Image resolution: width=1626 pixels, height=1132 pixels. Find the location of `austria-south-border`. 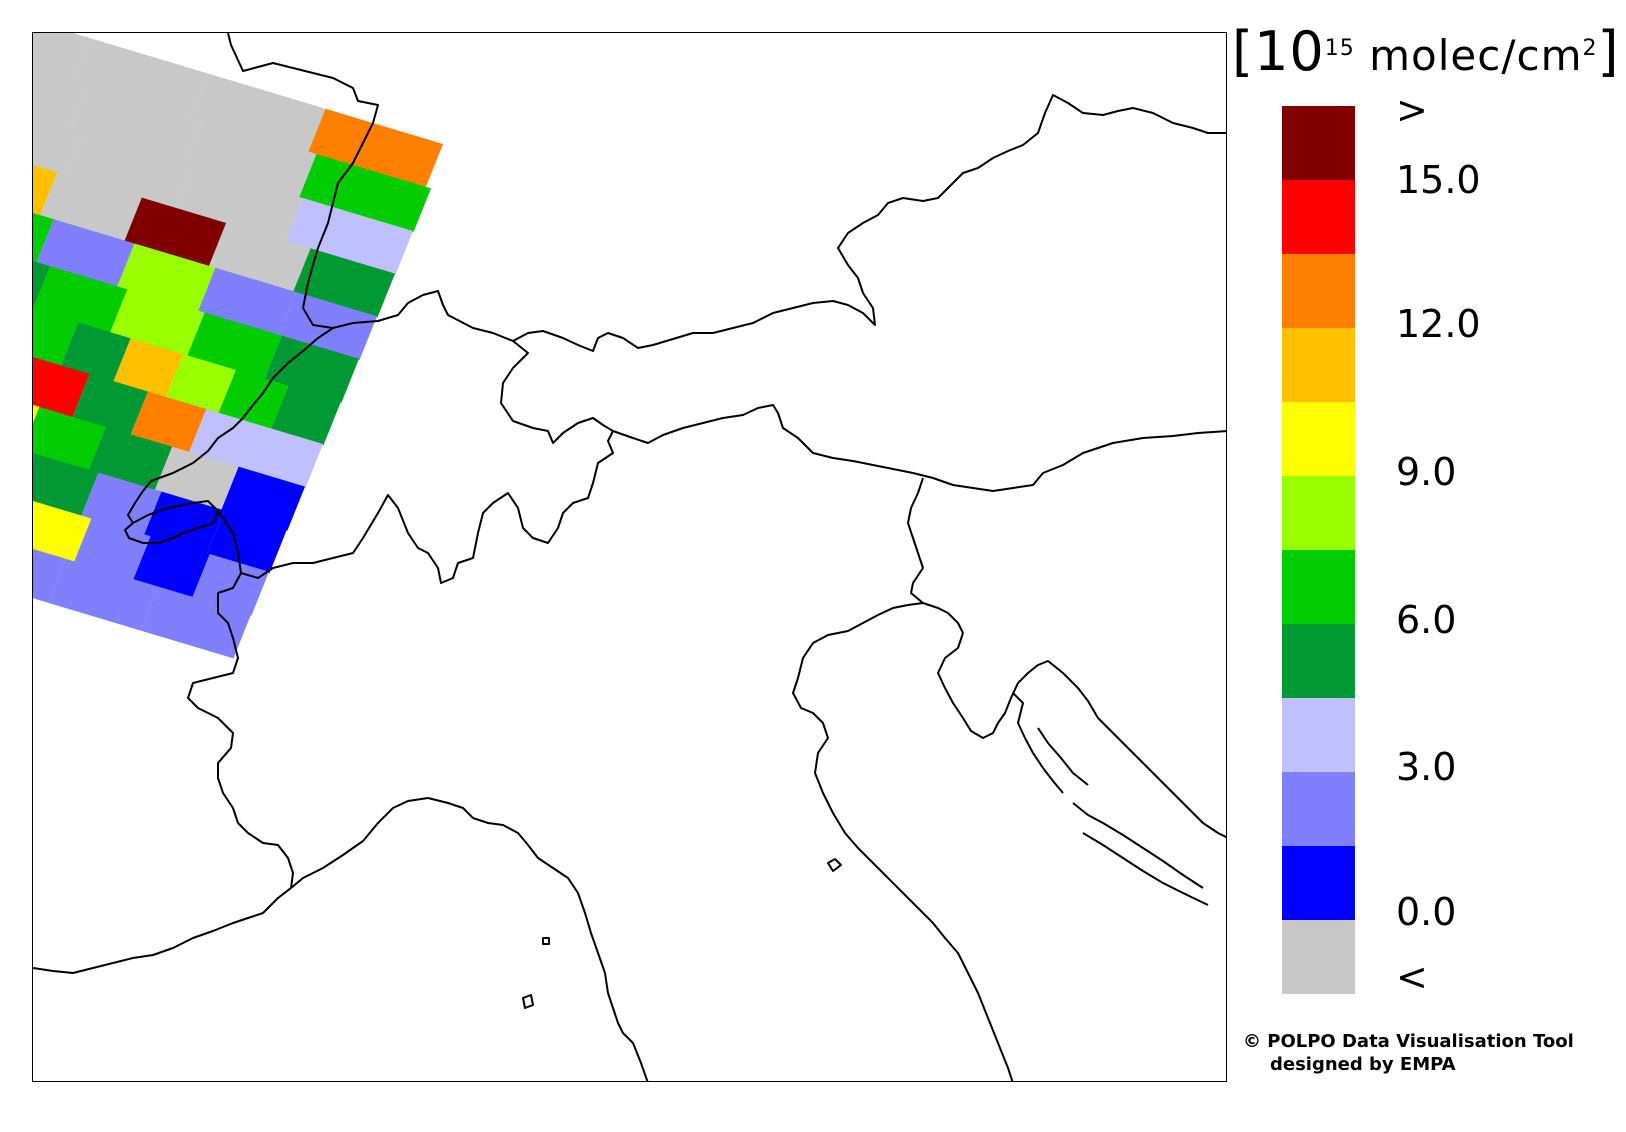

austria-south-border is located at coordinates (919, 448).